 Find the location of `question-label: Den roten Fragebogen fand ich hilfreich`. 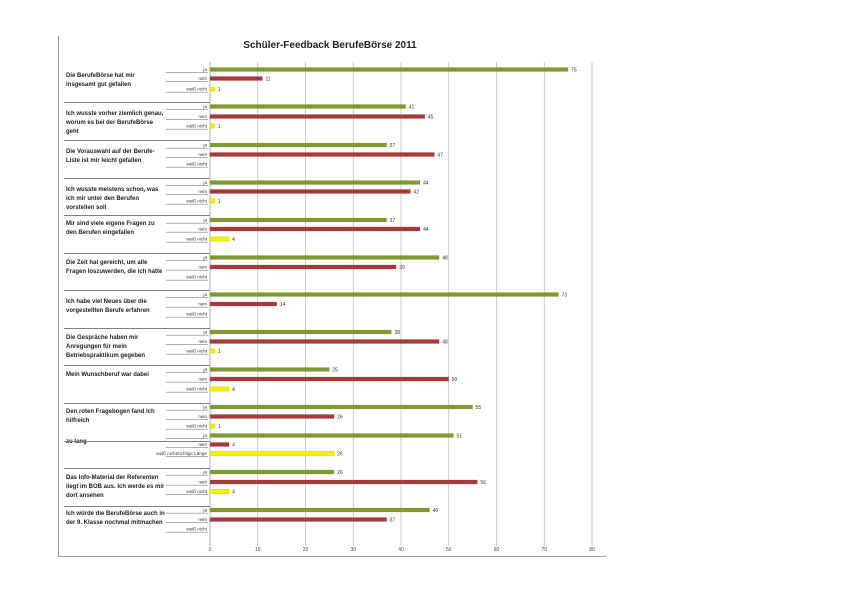

question-label: Den roten Fragebogen fand ich hilfreich is located at coordinates (110, 416).